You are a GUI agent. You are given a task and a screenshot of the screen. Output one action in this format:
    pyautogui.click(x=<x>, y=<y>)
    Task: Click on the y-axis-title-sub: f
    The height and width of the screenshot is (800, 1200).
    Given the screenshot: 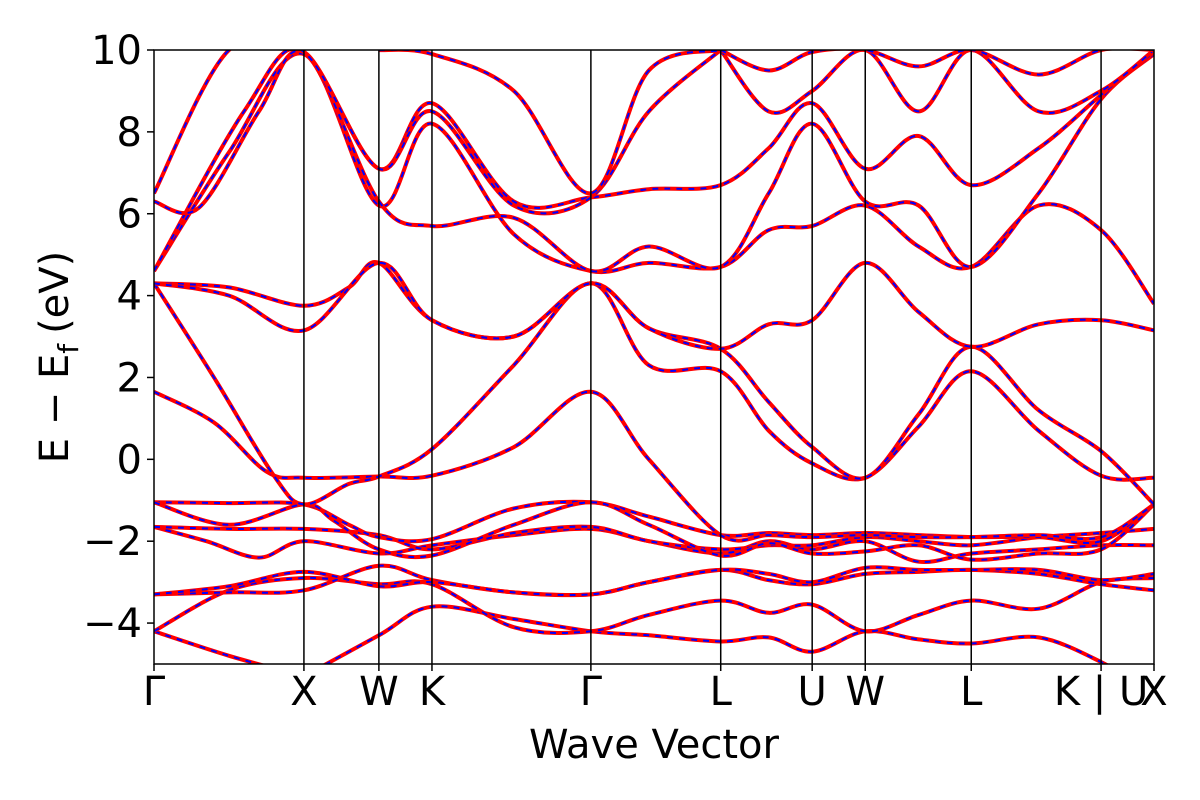 What is the action you would take?
    pyautogui.click(x=68, y=348)
    